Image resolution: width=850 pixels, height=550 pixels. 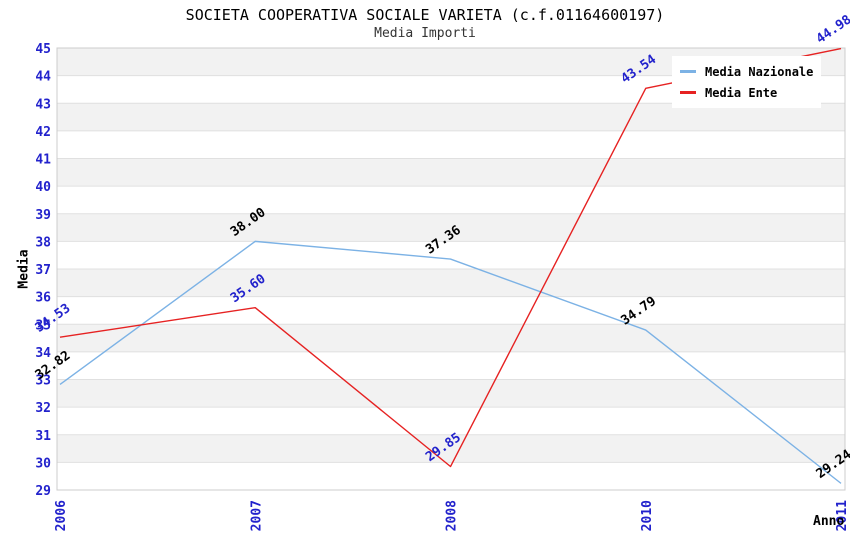 What do you see at coordinates (43, 436) in the screenshot?
I see `y-tick-label: 31` at bounding box center [43, 436].